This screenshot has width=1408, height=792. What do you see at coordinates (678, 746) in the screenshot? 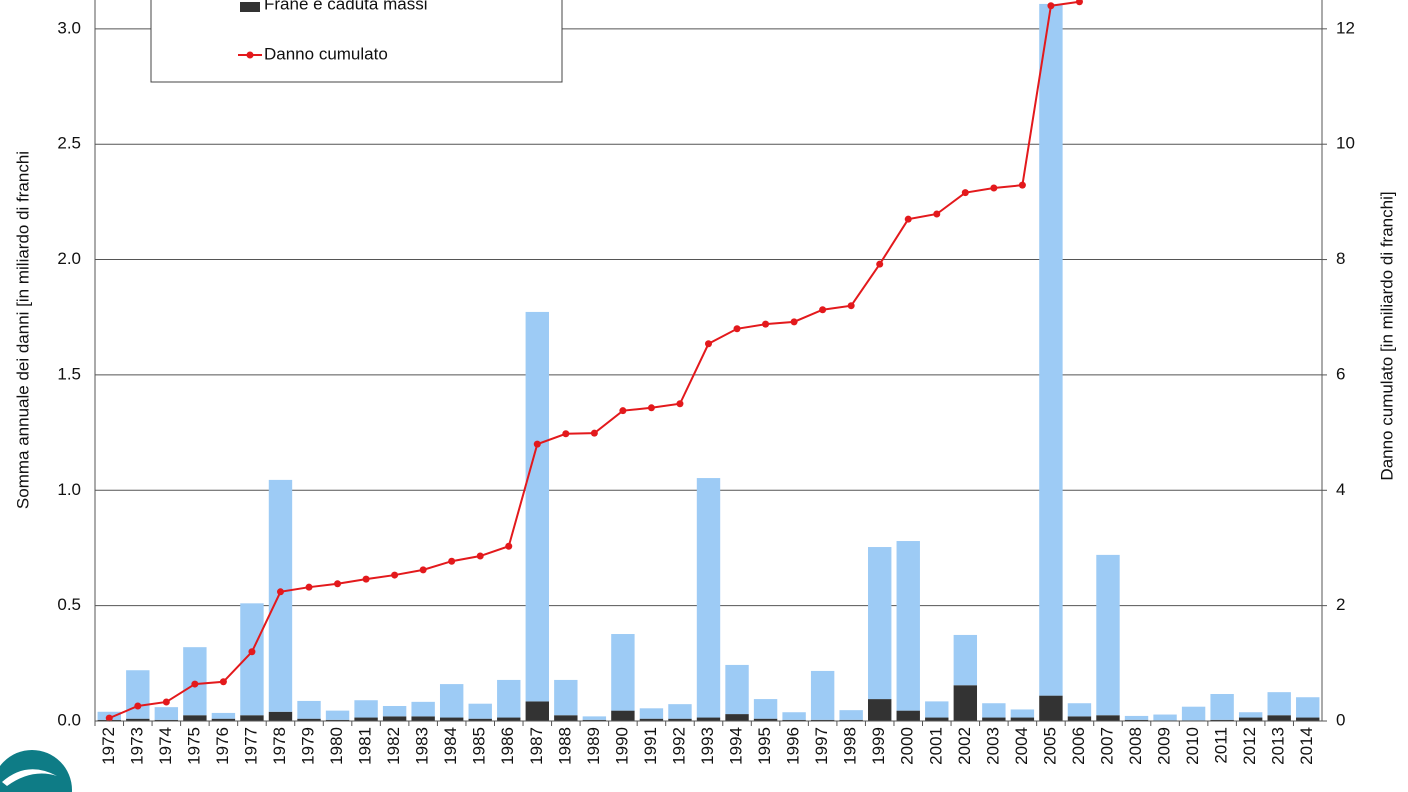
I see `x-tick-label: 1992` at bounding box center [678, 746].